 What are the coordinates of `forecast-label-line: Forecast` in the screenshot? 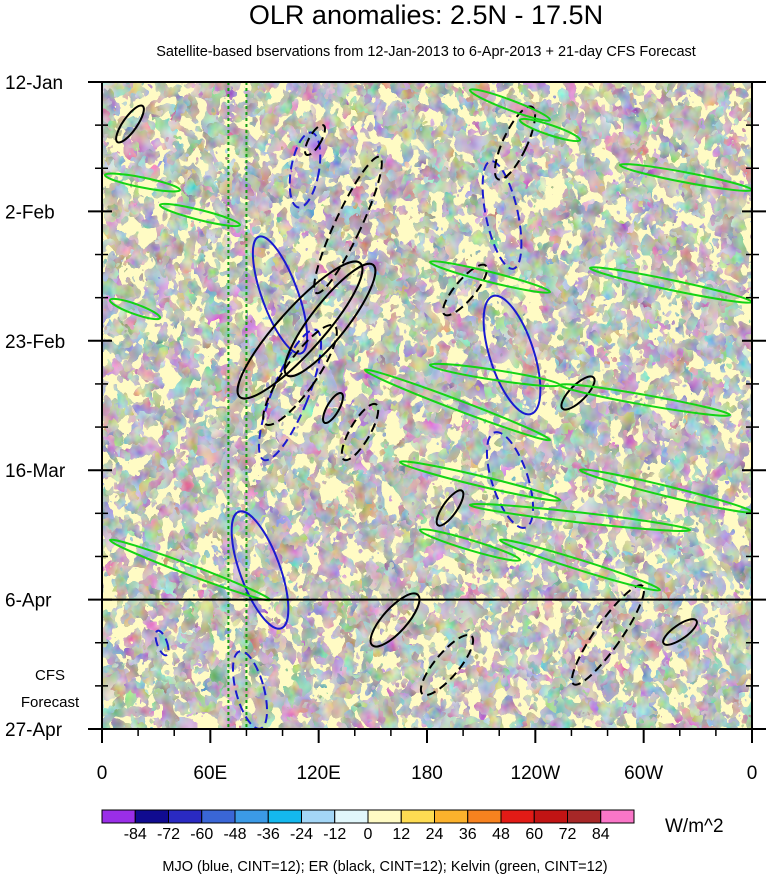 It's located at (50, 702).